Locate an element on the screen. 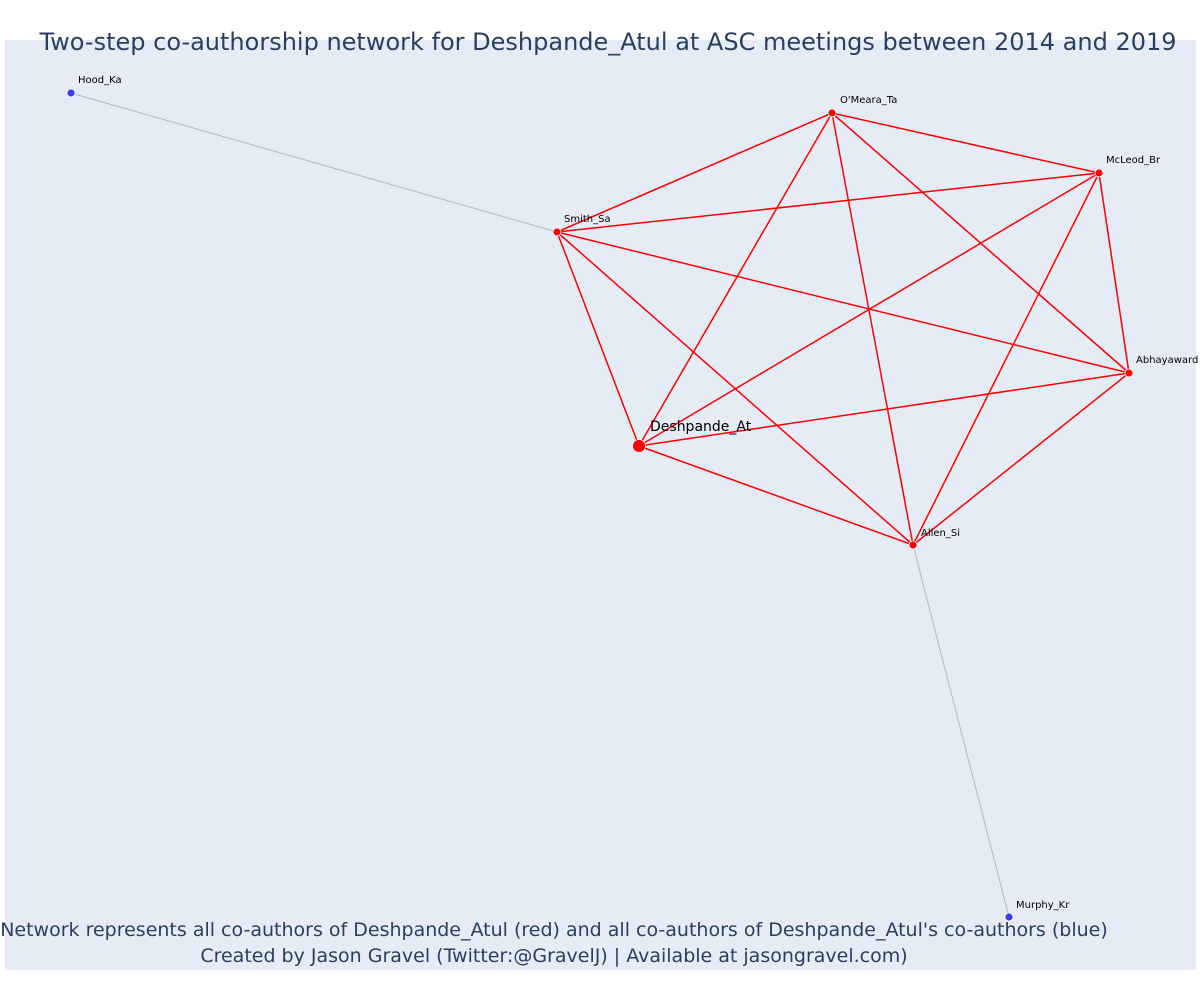 This screenshot has width=1200, height=1000. node-hood-ka is located at coordinates (71, 93).